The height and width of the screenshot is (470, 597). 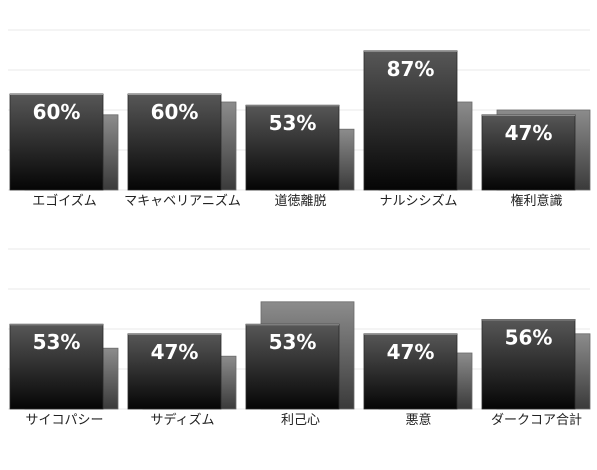 I want to click on category-label: 利己心, so click(x=300, y=420).